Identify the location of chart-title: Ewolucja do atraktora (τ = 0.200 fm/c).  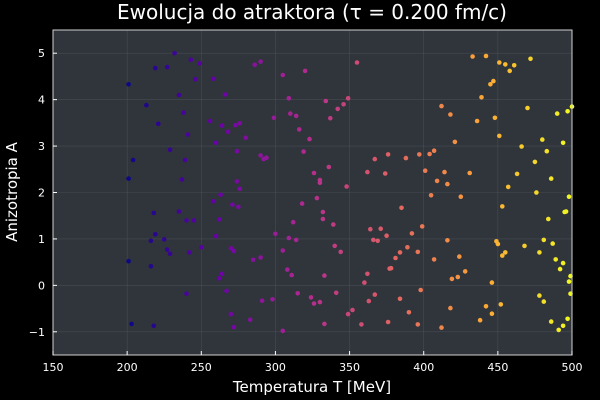
(312, 12).